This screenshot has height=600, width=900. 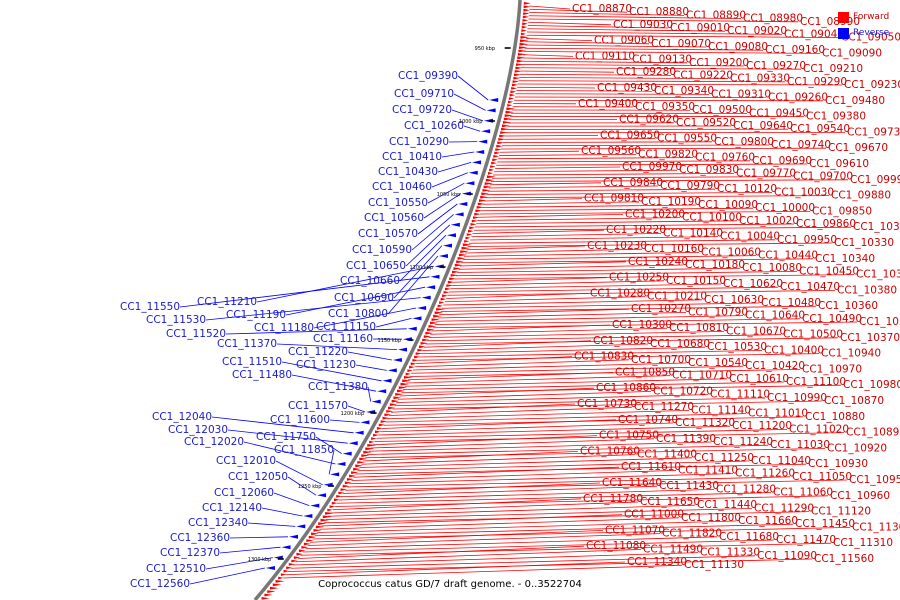 What do you see at coordinates (750, 237) in the screenshot?
I see `forward-gene-label: CC1_10040` at bounding box center [750, 237].